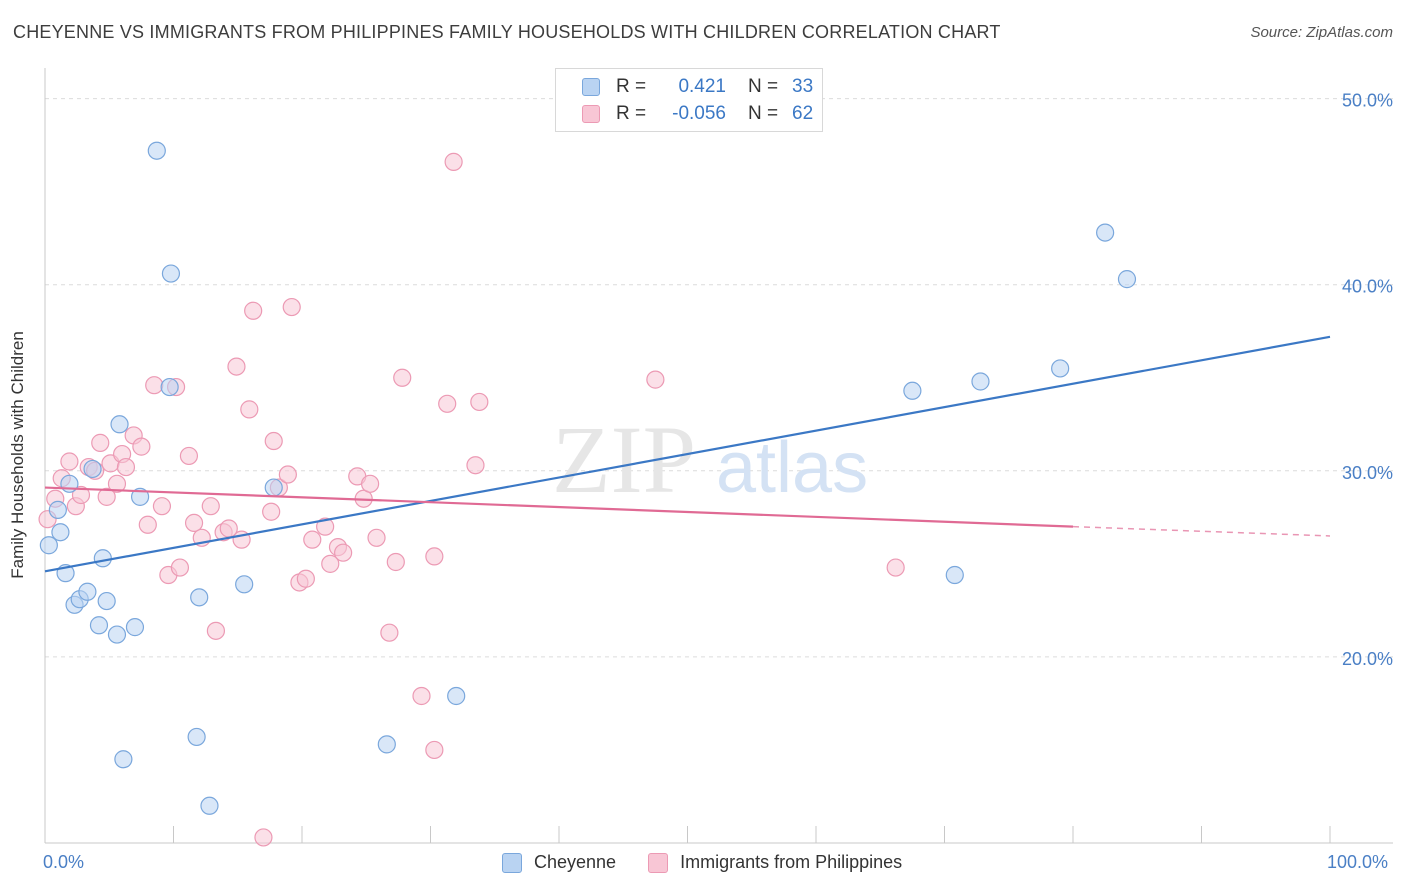 The image size is (1406, 892). What do you see at coordinates (791, 862) in the screenshot?
I see `legend-label-philippines: Immigrants from Philippines` at bounding box center [791, 862].